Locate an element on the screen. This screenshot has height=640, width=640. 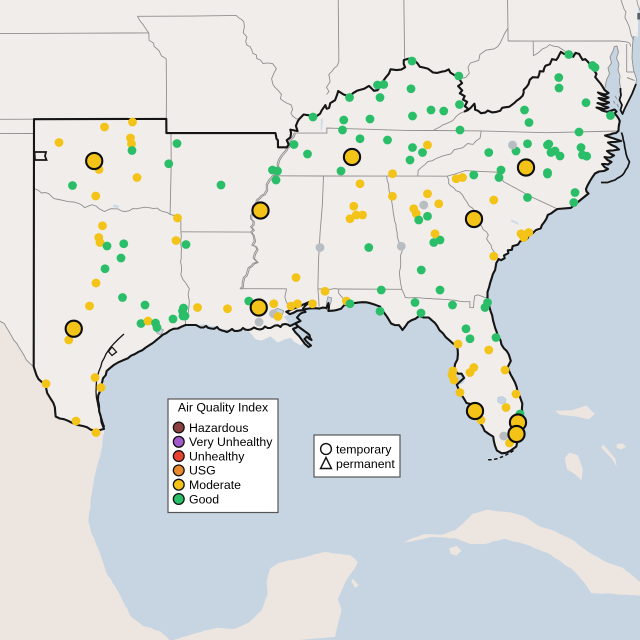
svg-text: USG is located at coordinates (202, 471).